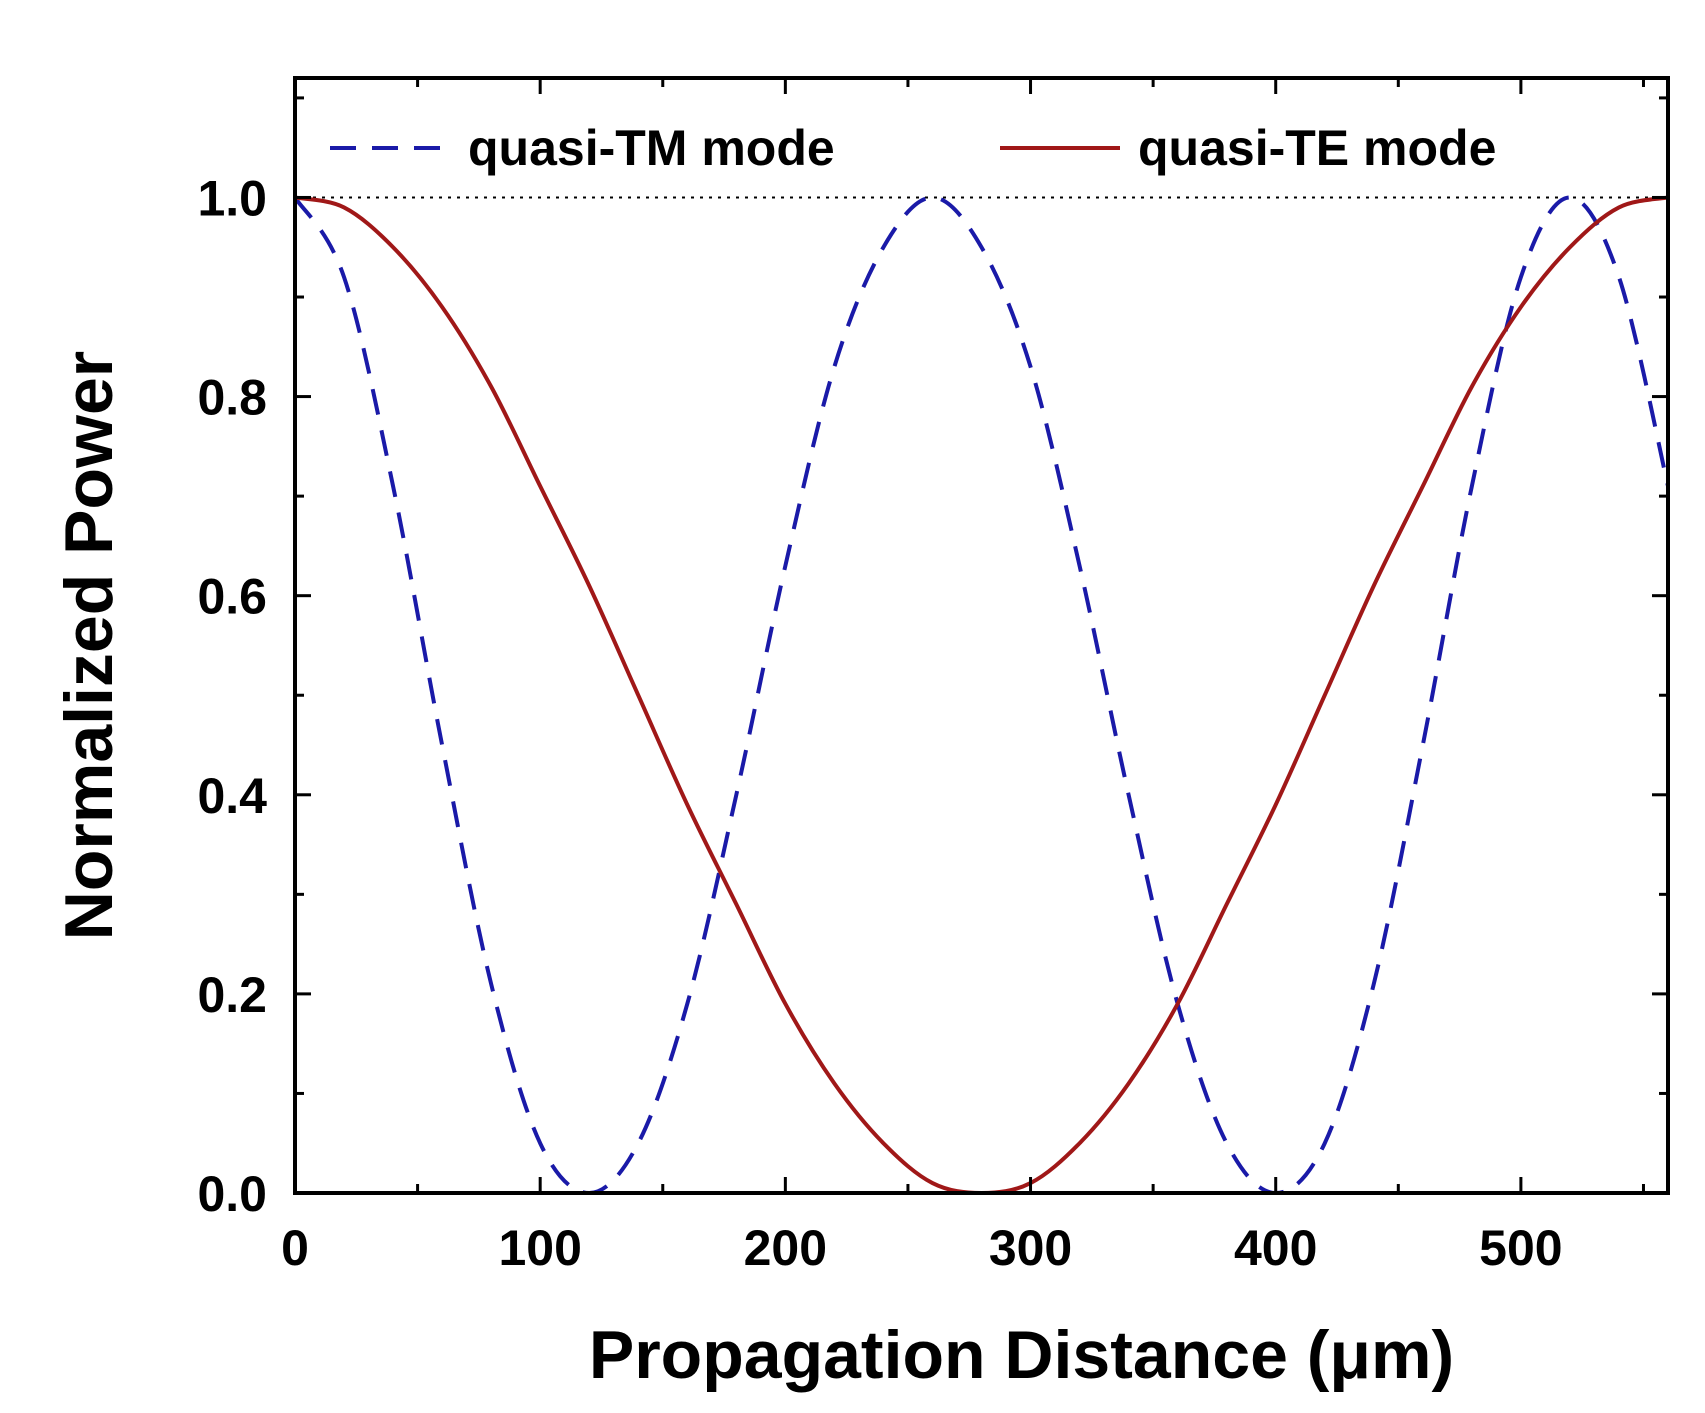  What do you see at coordinates (1275, 1248) in the screenshot?
I see `x-tick-label: 400` at bounding box center [1275, 1248].